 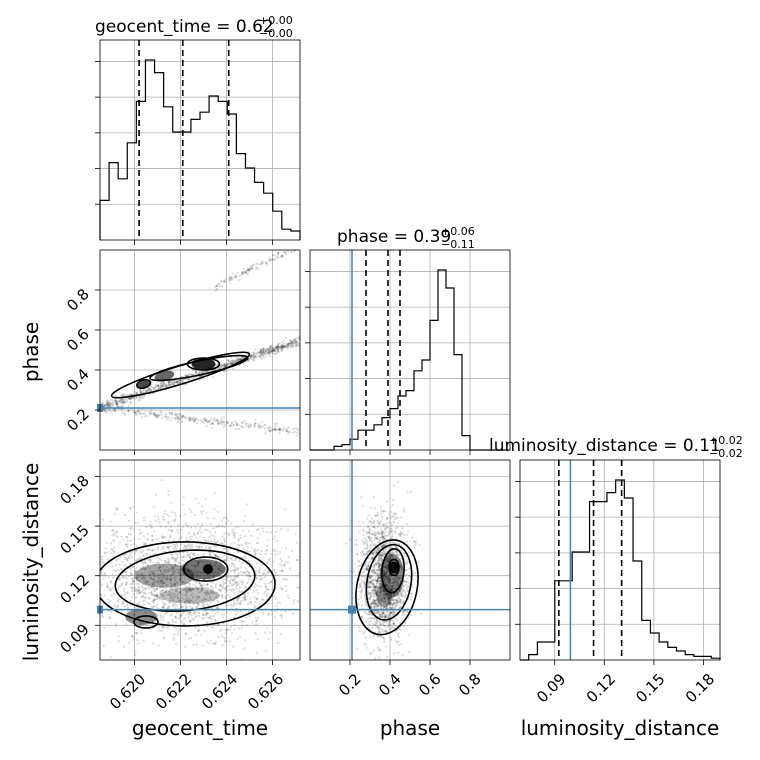 I want to click on axes-frame-geocent-phase, so click(x=200, y=350).